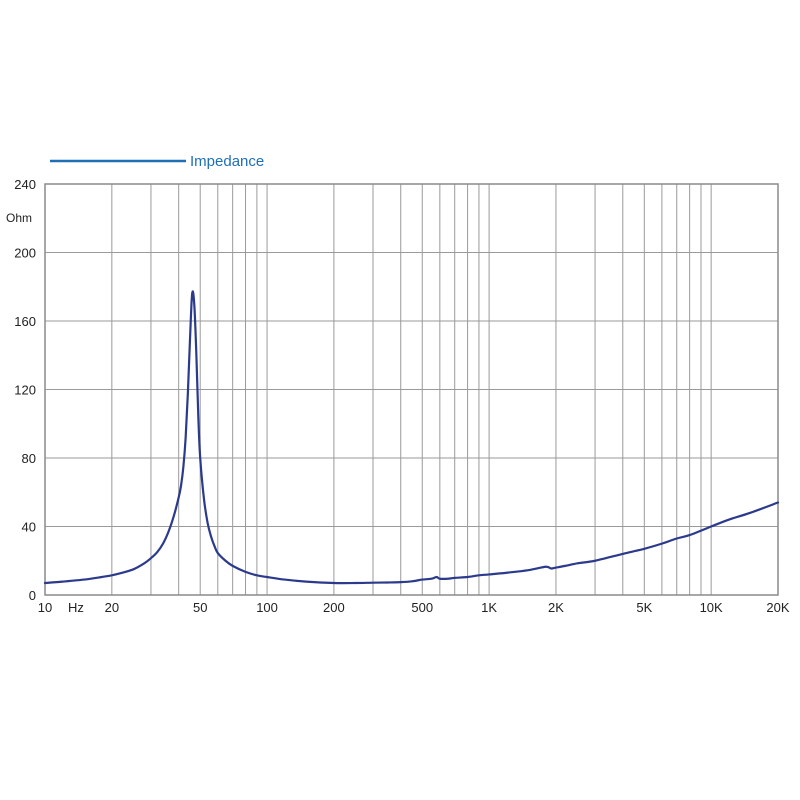 This screenshot has height=800, width=800. What do you see at coordinates (644, 607) in the screenshot?
I see `x-tick-label: 5K` at bounding box center [644, 607].